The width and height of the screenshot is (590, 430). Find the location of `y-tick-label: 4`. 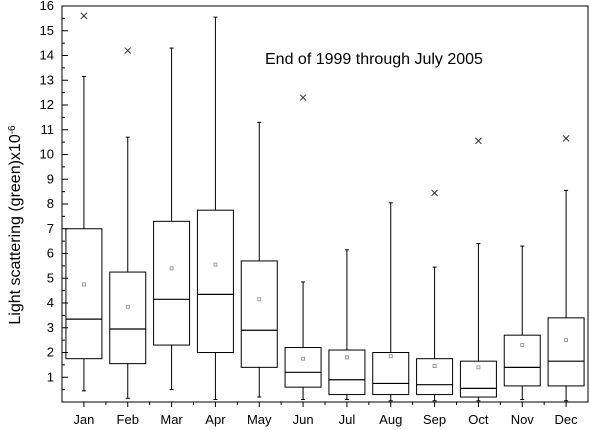

y-tick-label: 4 is located at coordinates (50, 302).